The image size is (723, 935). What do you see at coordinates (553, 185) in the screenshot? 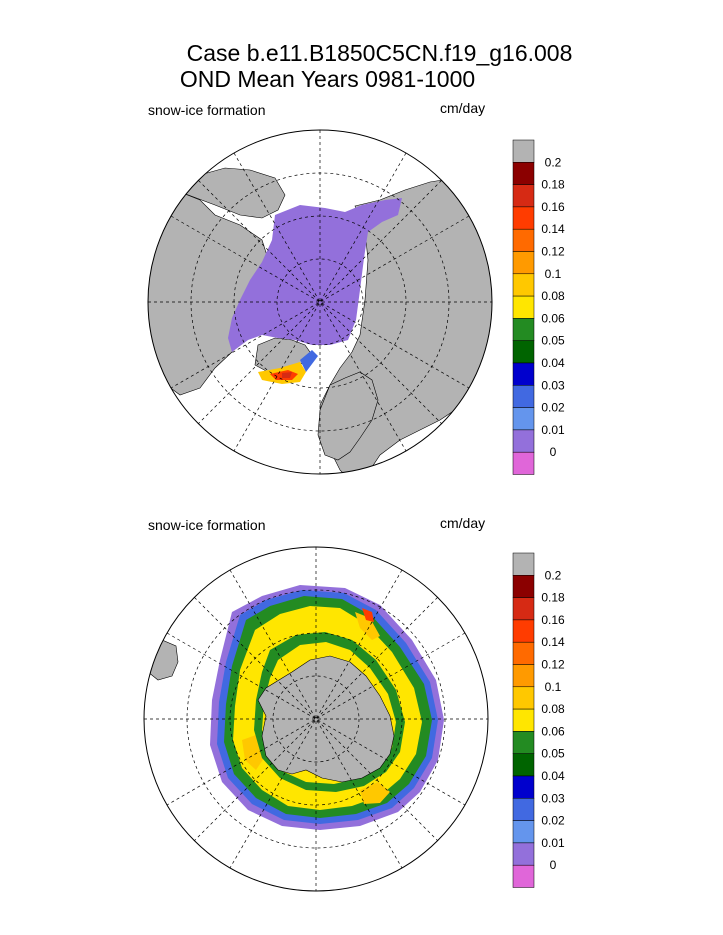
I see `colorbar-north-label-1: 0.18` at bounding box center [553, 185].